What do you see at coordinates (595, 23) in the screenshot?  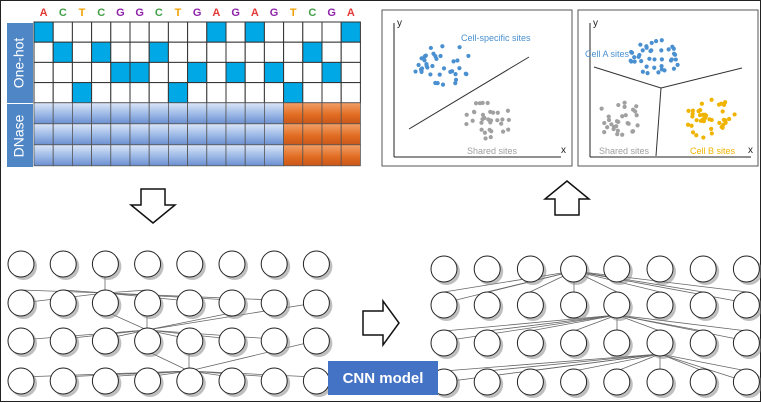 I see `plot-right-y-label: y` at bounding box center [595, 23].